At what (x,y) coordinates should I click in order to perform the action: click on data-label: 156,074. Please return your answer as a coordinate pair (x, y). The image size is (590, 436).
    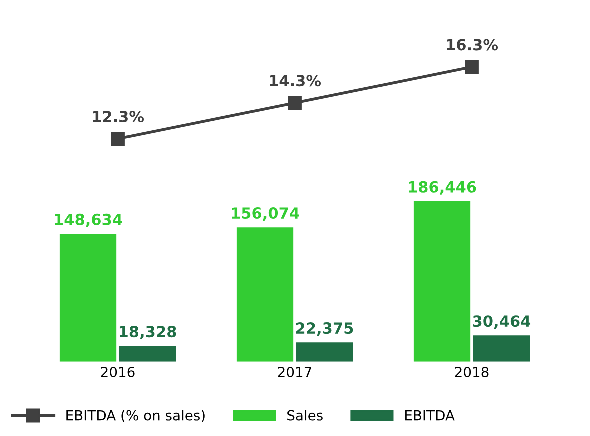
    Looking at the image, I should click on (266, 214).